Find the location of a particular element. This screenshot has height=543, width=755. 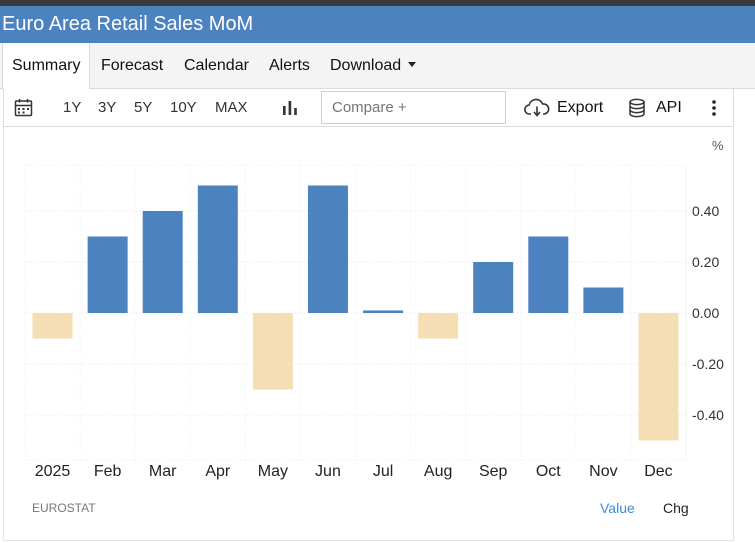

x-tick-label: Jun is located at coordinates (328, 471).